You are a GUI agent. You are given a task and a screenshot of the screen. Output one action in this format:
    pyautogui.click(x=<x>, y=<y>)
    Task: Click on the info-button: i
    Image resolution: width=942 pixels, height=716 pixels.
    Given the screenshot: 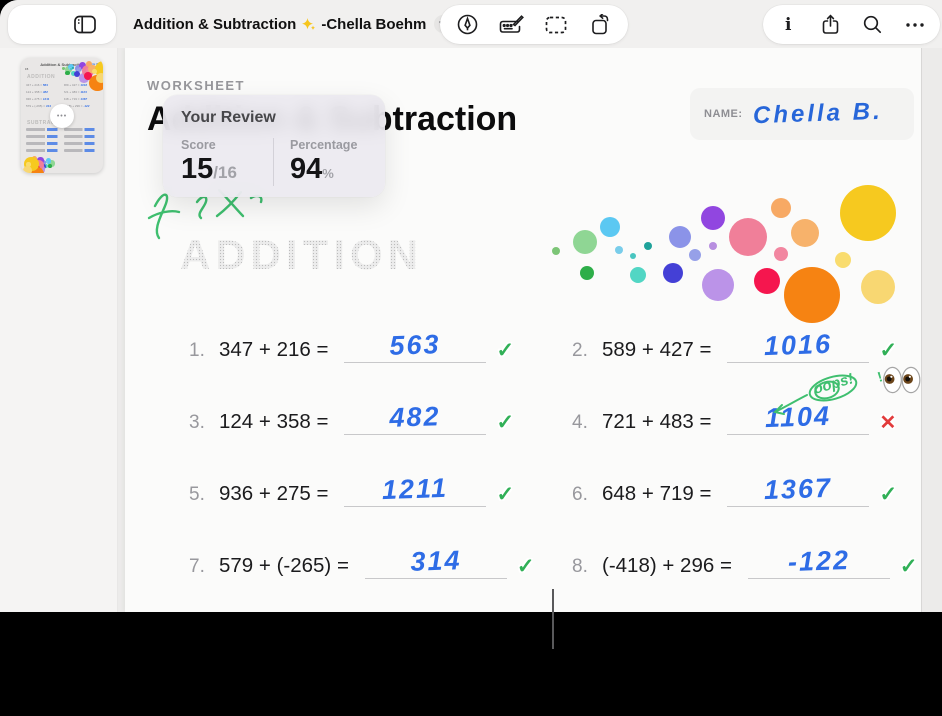 What is the action you would take?
    pyautogui.click(x=788, y=25)
    